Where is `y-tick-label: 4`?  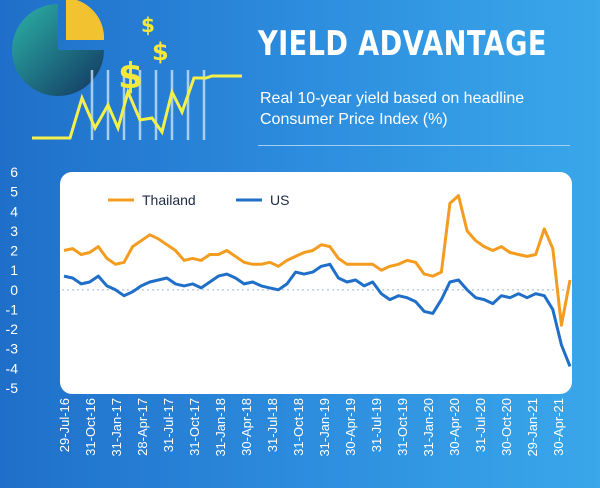 y-tick-label: 4 is located at coordinates (14, 211).